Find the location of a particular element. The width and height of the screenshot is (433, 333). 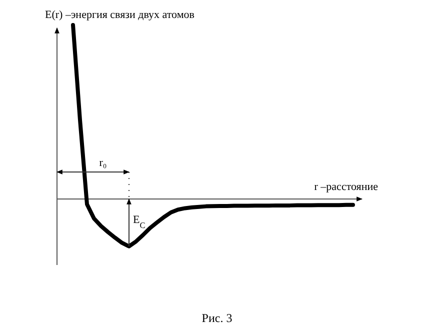

annotation: E$_{C}$ is located at coordinates (139, 222).